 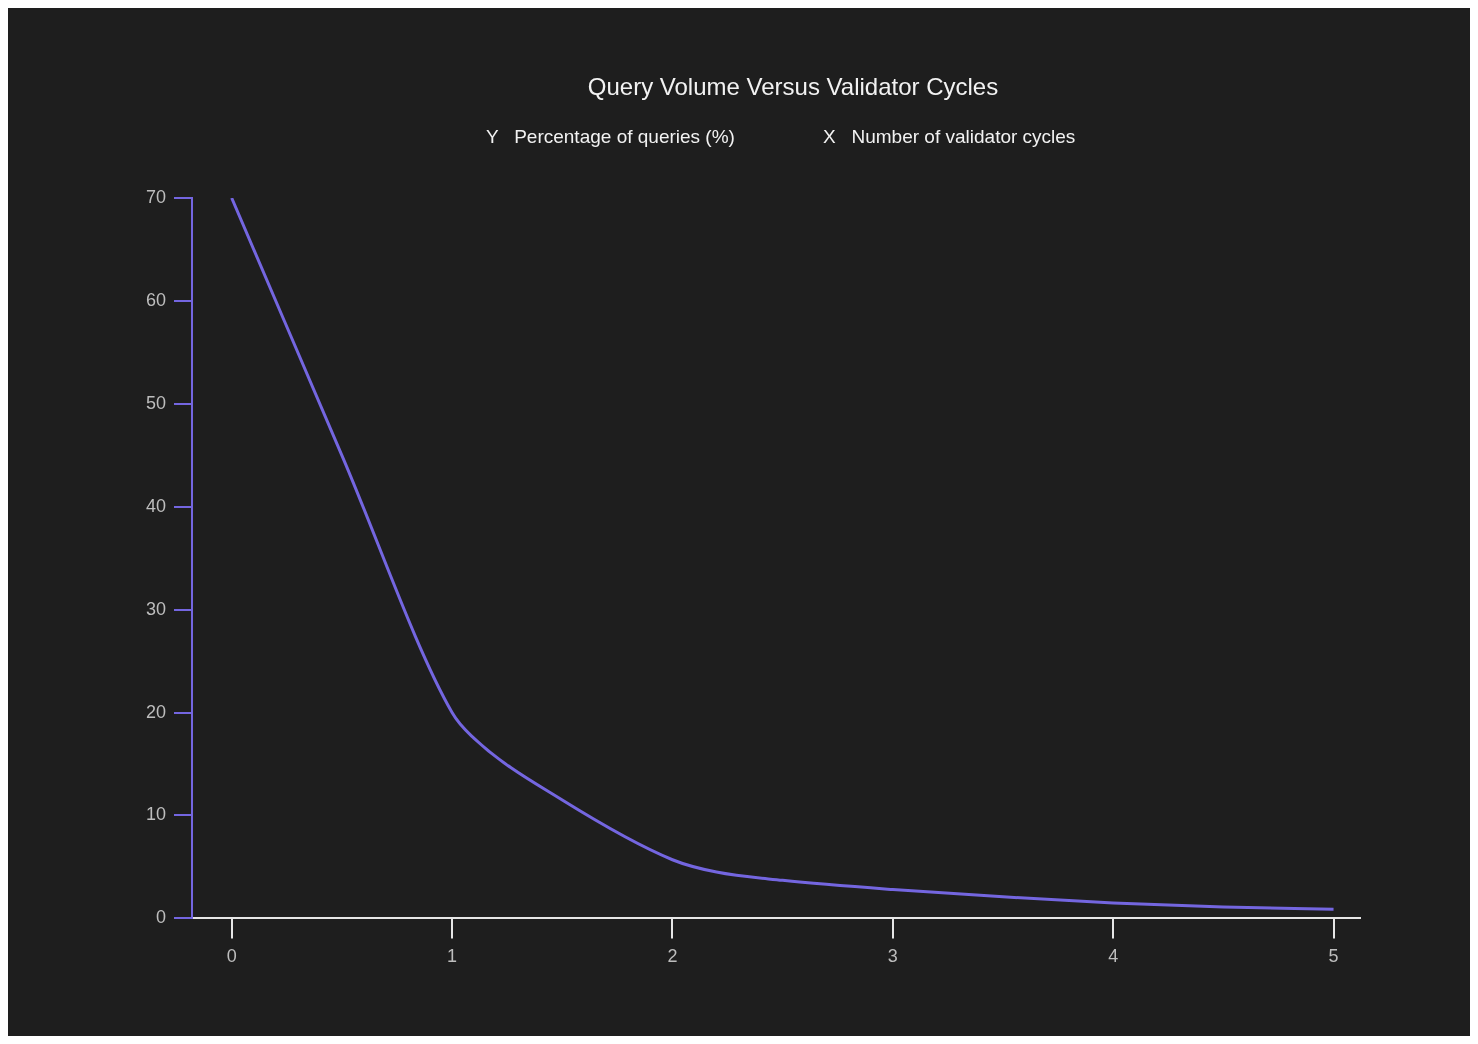 What do you see at coordinates (1113, 956) in the screenshot?
I see `x-tick-label: 4` at bounding box center [1113, 956].